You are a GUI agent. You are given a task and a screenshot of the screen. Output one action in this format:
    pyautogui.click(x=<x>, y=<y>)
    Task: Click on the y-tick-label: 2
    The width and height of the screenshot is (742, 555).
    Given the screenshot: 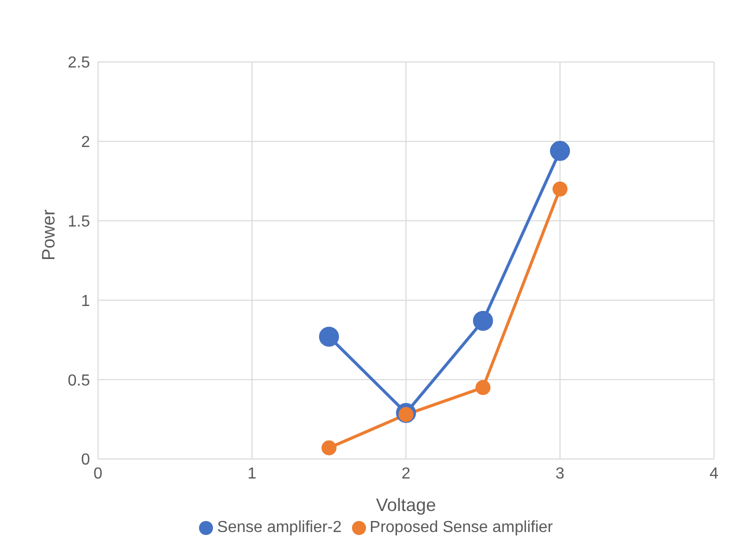 What is the action you would take?
    pyautogui.click(x=85, y=143)
    